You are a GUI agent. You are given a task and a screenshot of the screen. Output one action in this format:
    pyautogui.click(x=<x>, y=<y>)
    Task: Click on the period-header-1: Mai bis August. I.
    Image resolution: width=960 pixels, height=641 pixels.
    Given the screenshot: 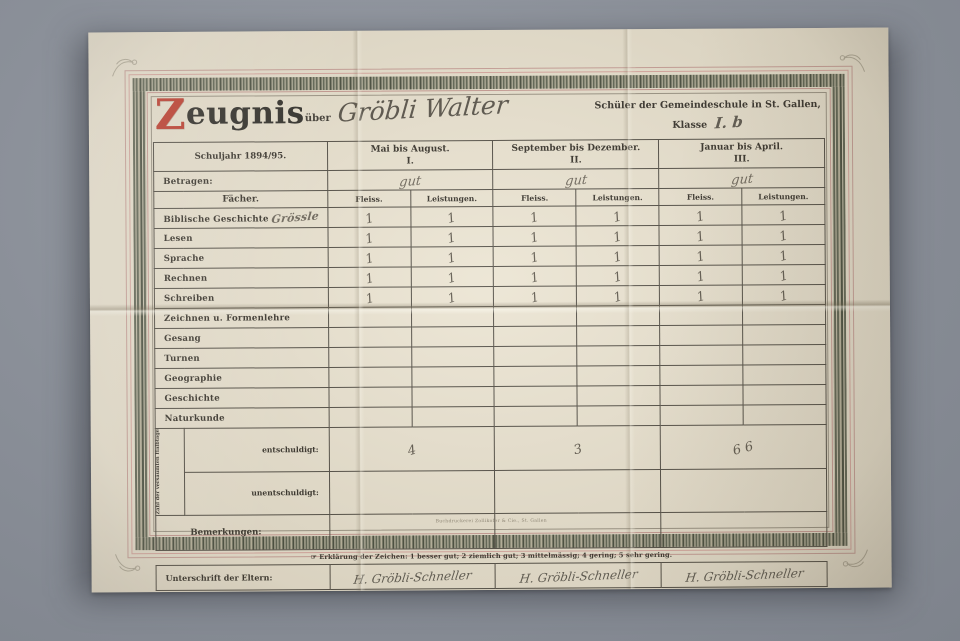 What is the action you would take?
    pyautogui.click(x=410, y=155)
    